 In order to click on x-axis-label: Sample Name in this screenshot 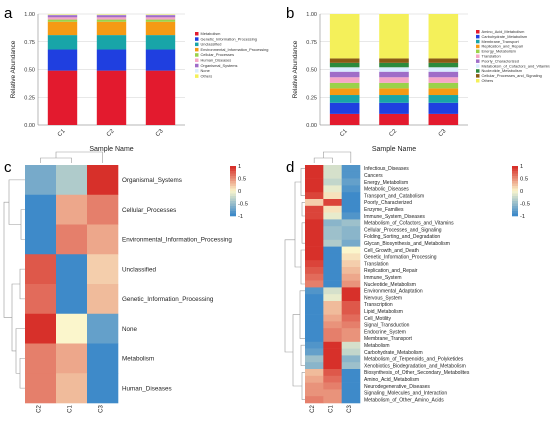, I will do `click(394, 149)`.